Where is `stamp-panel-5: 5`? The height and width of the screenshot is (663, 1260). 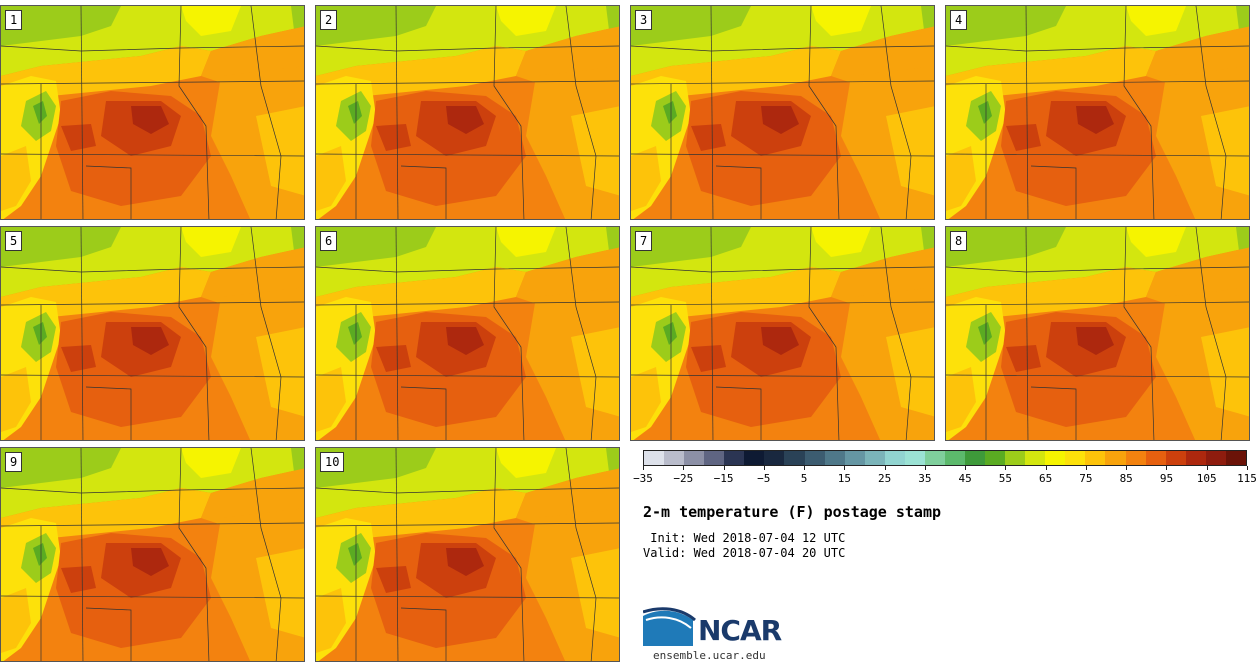
stamp-panel-5: 5 is located at coordinates (152, 333).